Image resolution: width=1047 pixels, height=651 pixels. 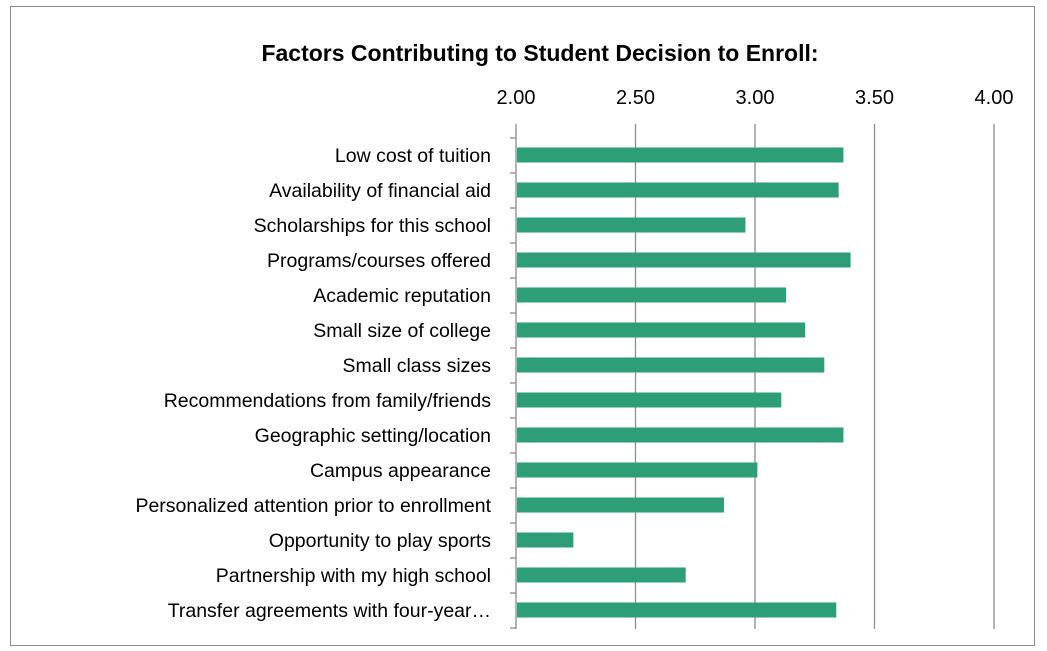 I want to click on category-label: Scholarships for this school, so click(x=372, y=226).